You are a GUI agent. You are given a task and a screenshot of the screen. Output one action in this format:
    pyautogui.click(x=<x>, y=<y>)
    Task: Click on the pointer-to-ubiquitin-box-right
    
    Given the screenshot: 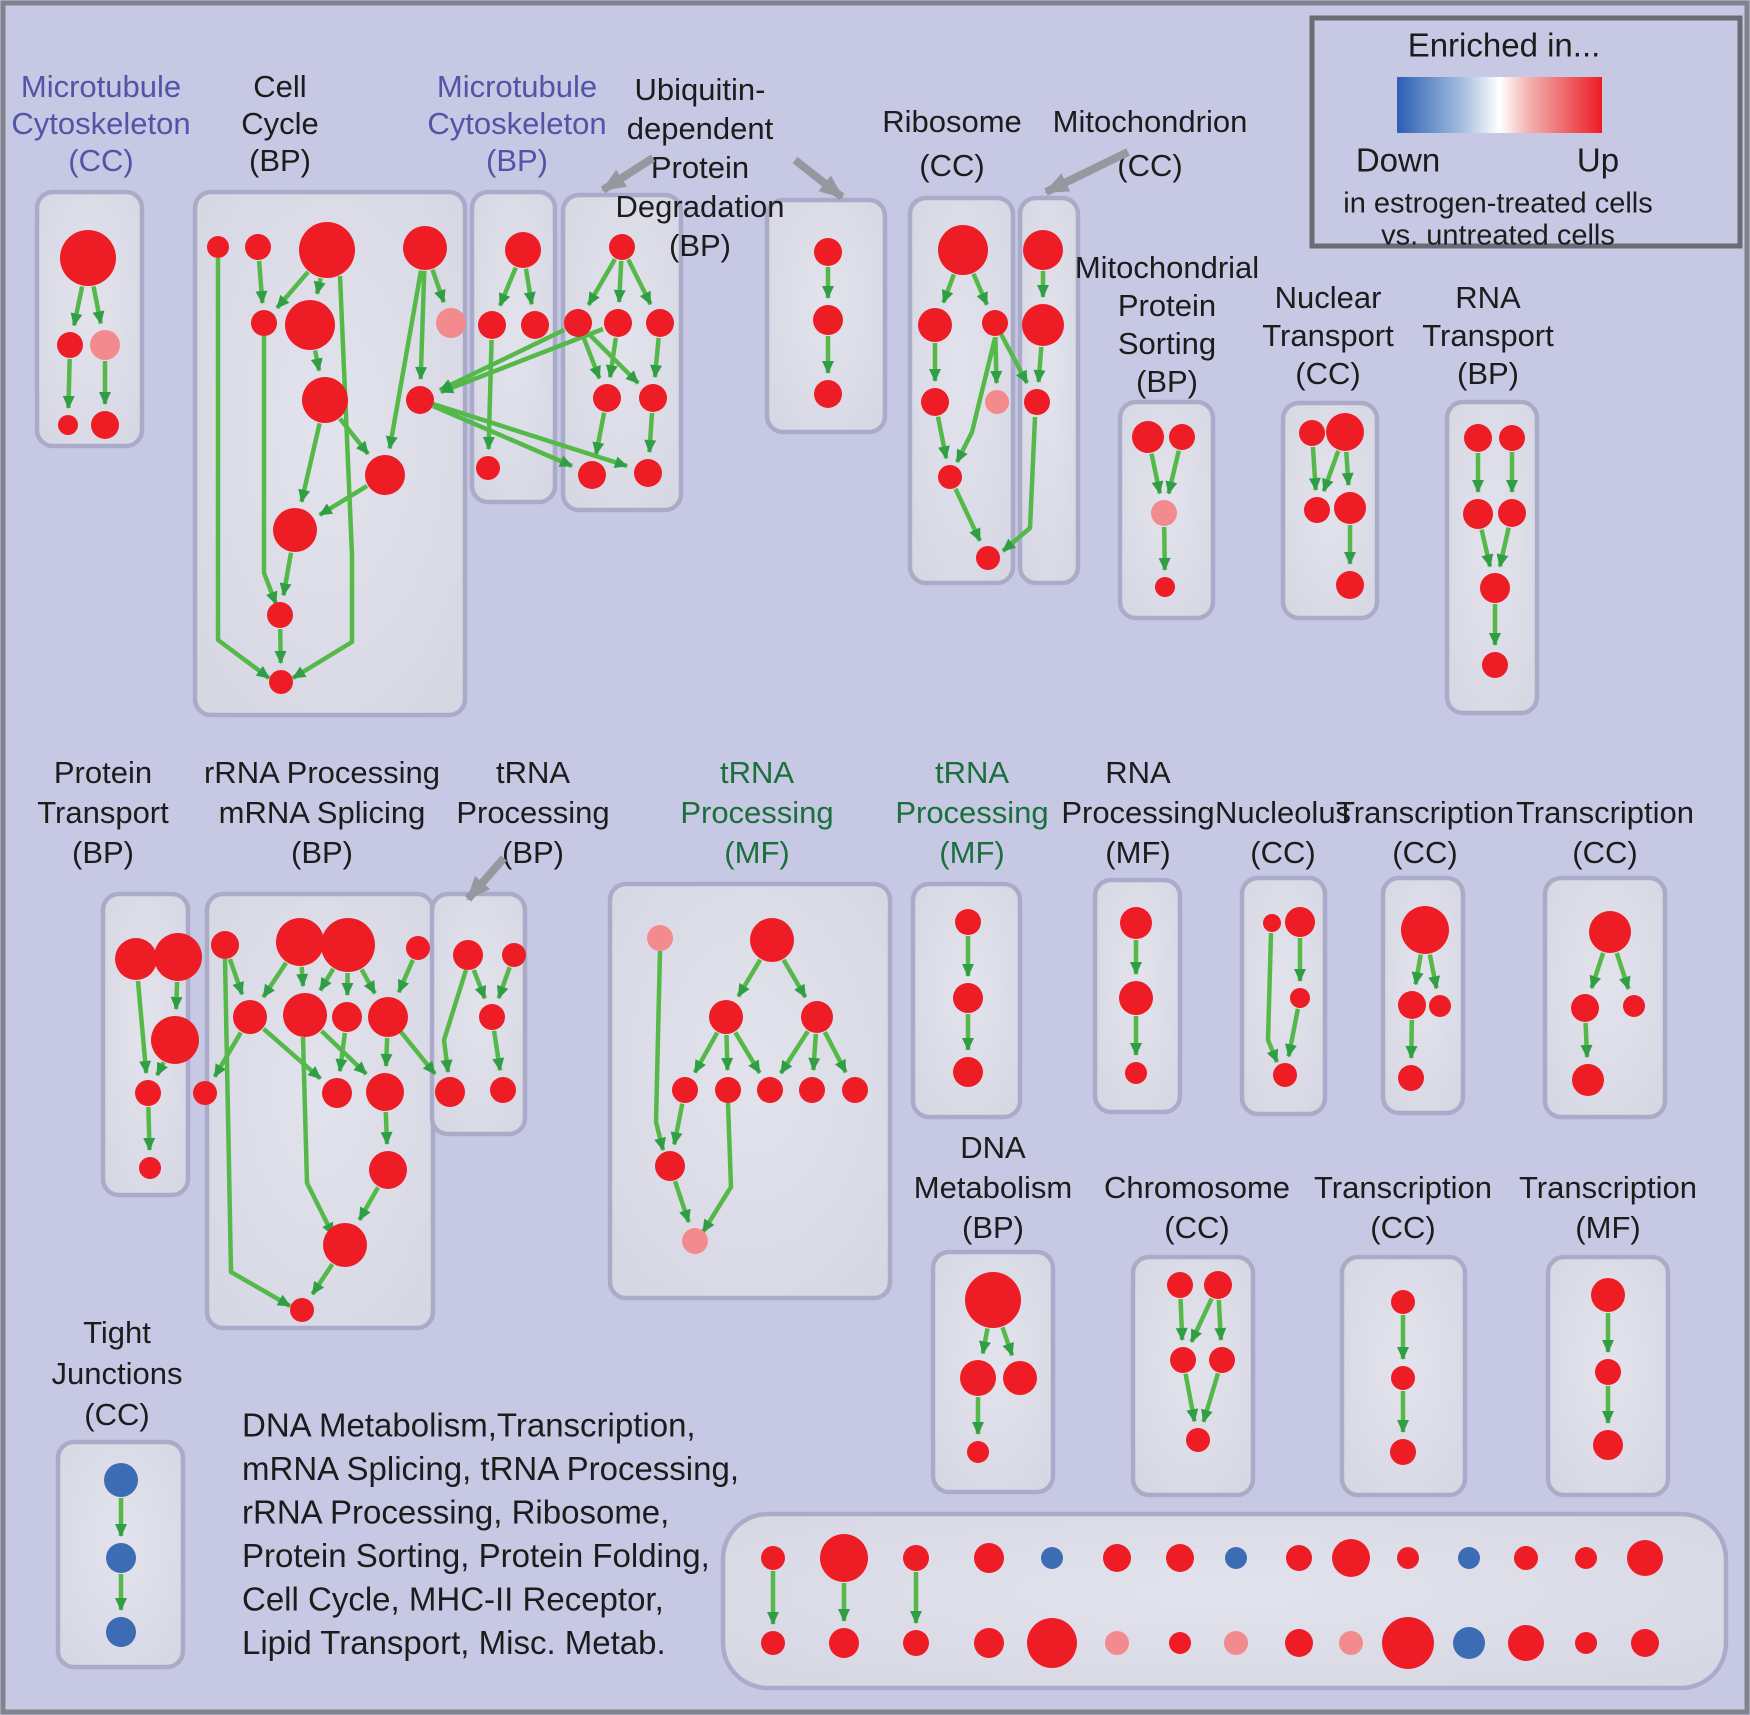 What is the action you would take?
    pyautogui.click(x=818, y=178)
    